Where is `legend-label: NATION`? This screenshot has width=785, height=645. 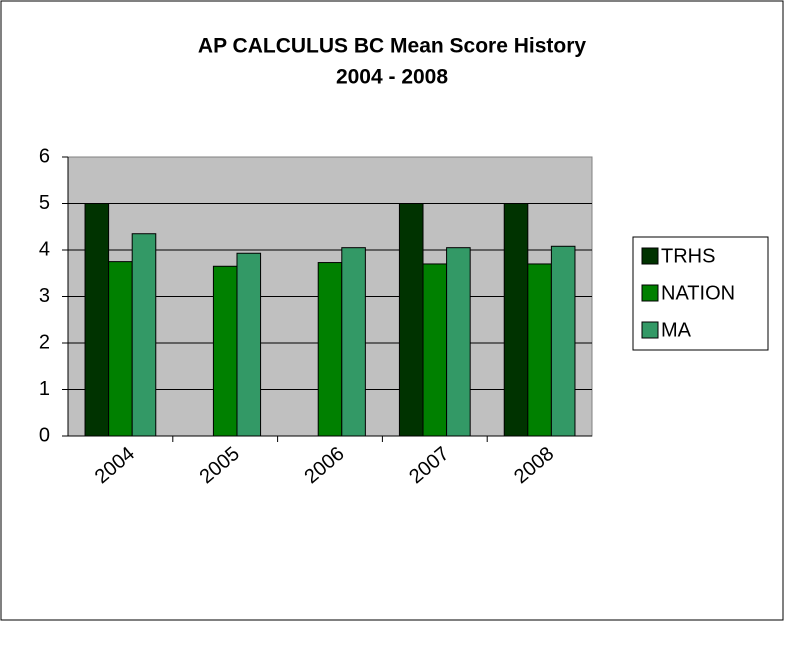
legend-label: NATION is located at coordinates (698, 293).